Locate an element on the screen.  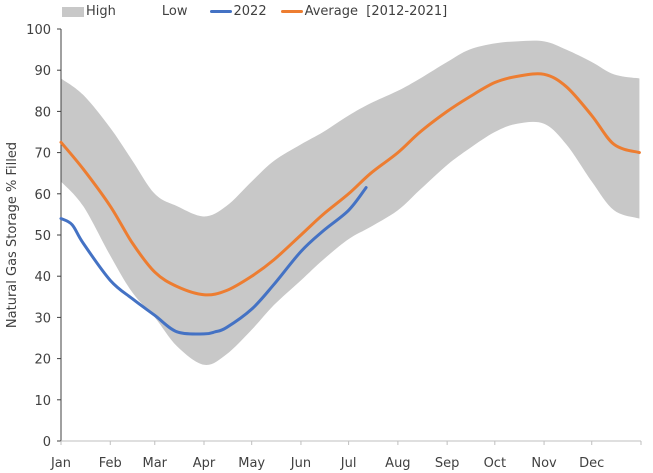
legend-2022: 2022 is located at coordinates (238, 11).